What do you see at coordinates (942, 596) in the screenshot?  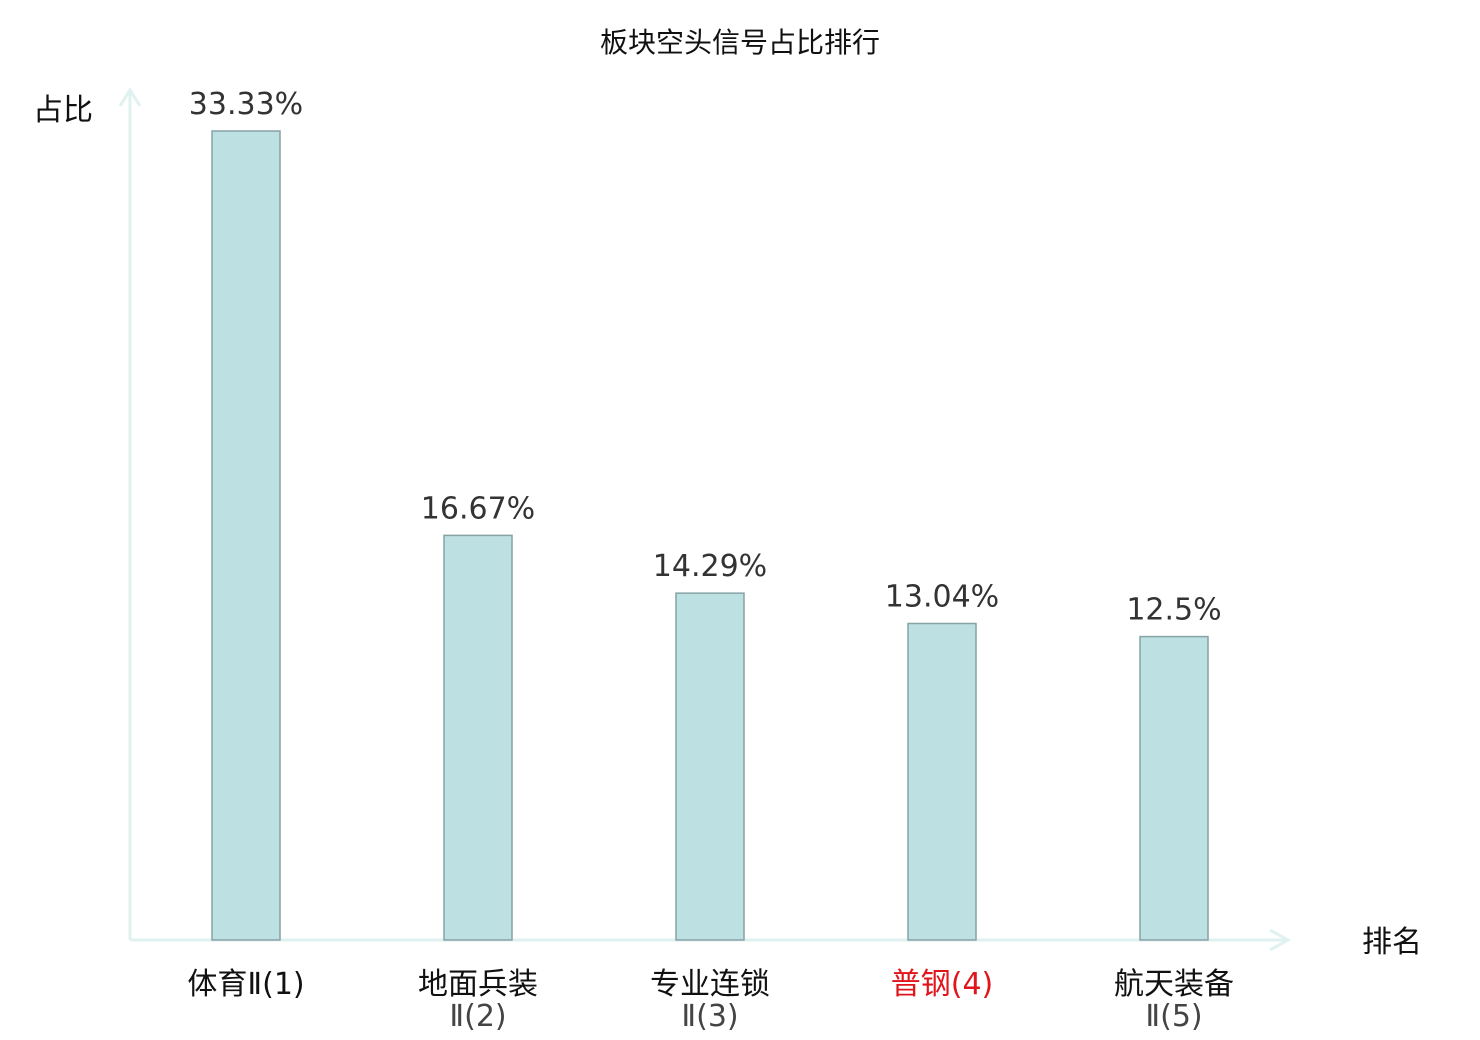 I see `bar-value-label: 13.04%` at bounding box center [942, 596].